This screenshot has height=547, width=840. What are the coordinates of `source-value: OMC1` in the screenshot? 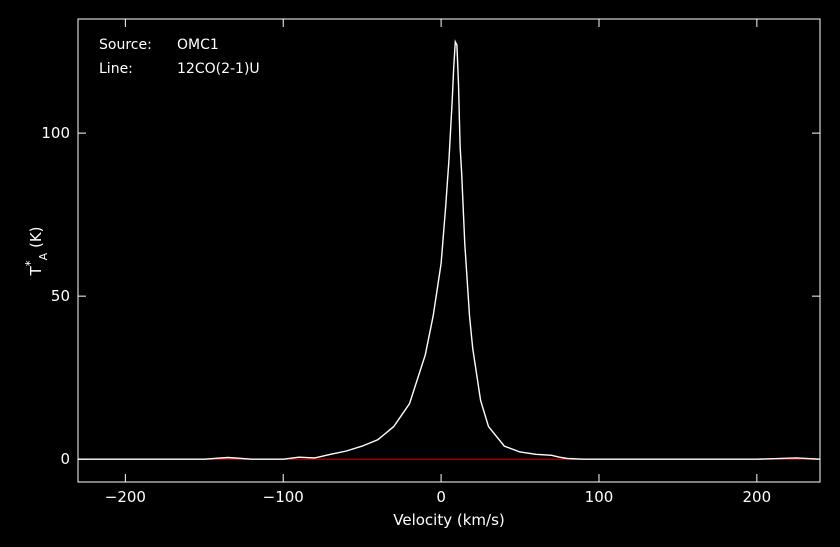 It's located at (198, 45).